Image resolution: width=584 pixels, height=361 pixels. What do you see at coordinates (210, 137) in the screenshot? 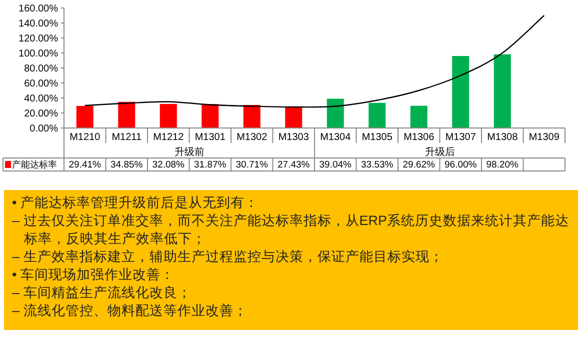
I see `x-tick-label: M1301` at bounding box center [210, 137].